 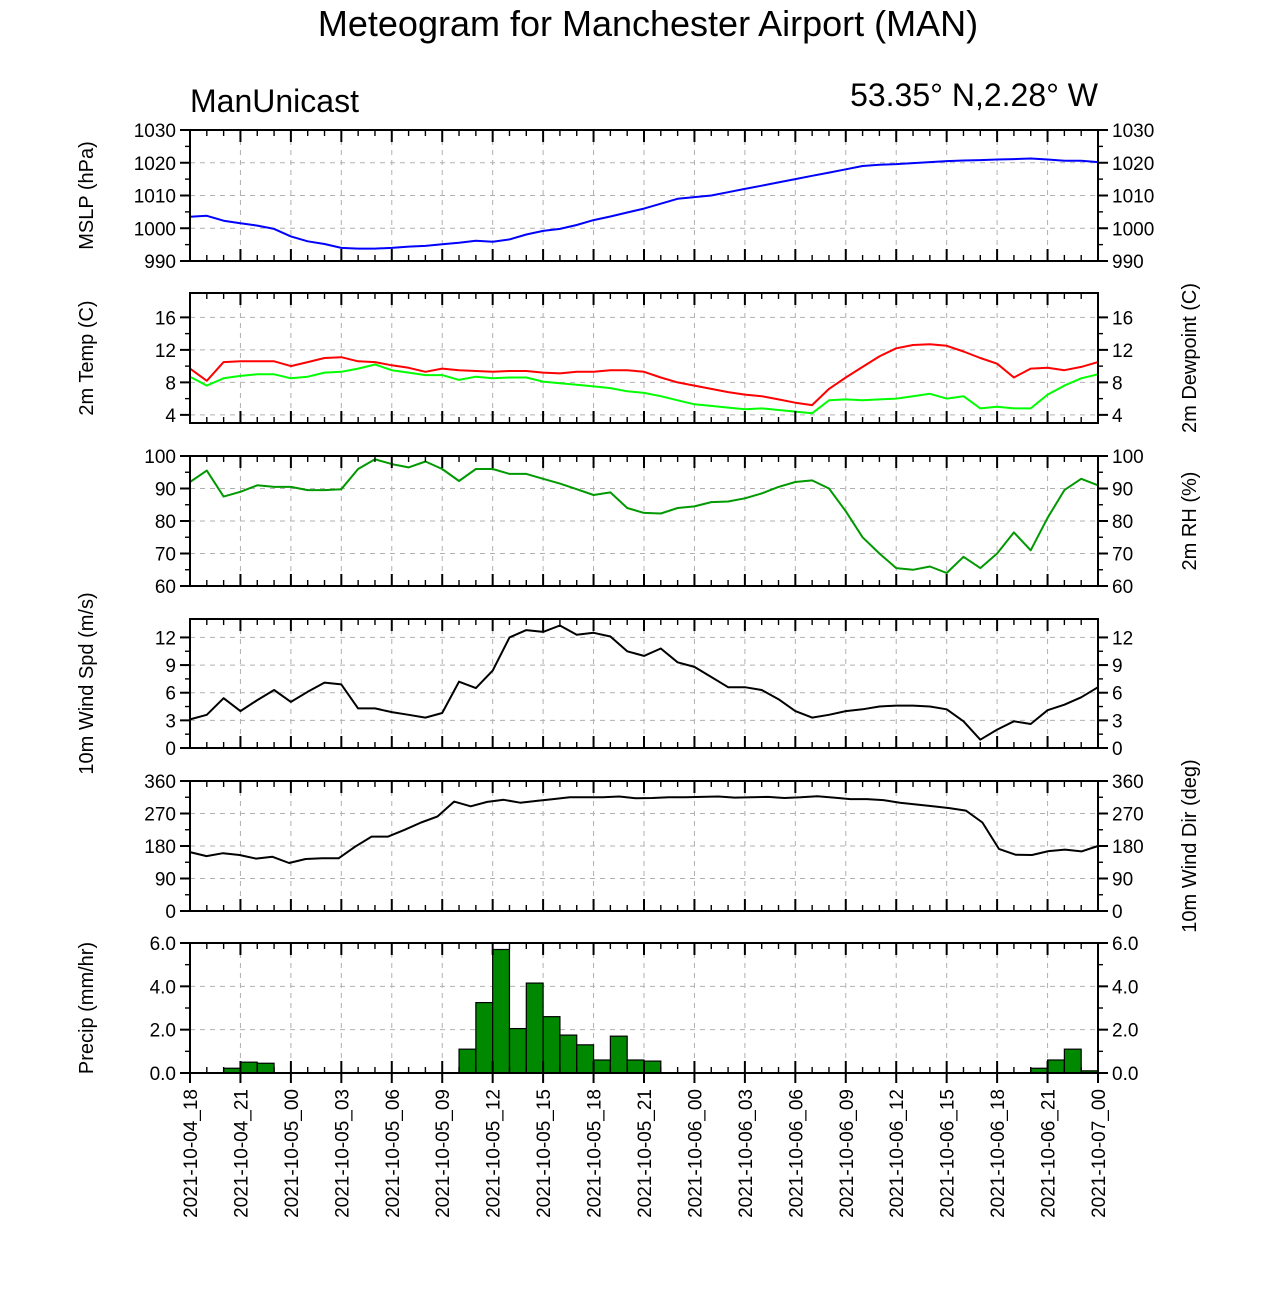 What do you see at coordinates (695, 1153) in the screenshot?
I see `time-tick-label: 2021-10-06_00` at bounding box center [695, 1153].